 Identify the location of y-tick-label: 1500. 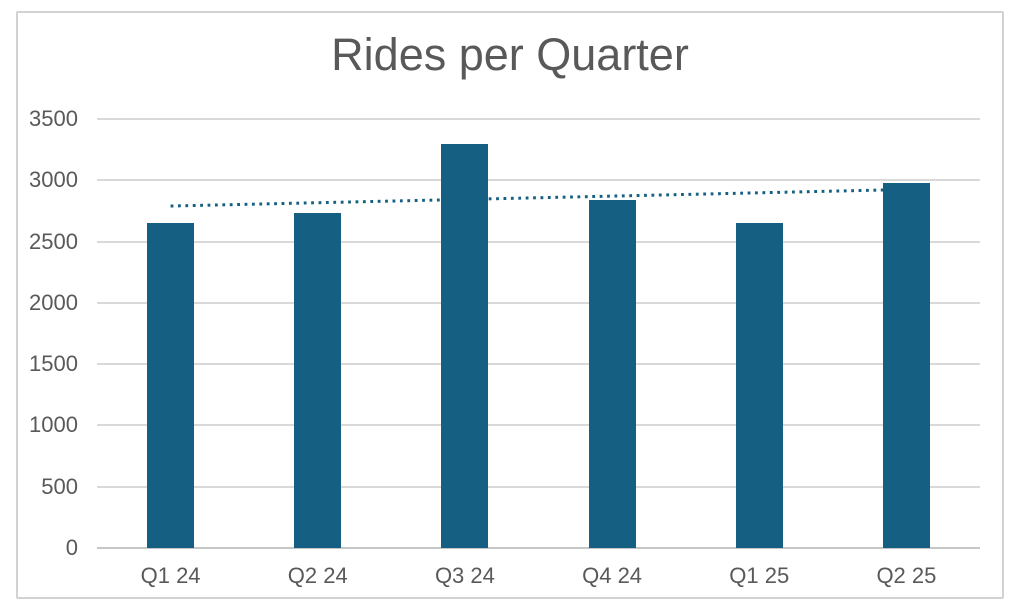
(53, 364).